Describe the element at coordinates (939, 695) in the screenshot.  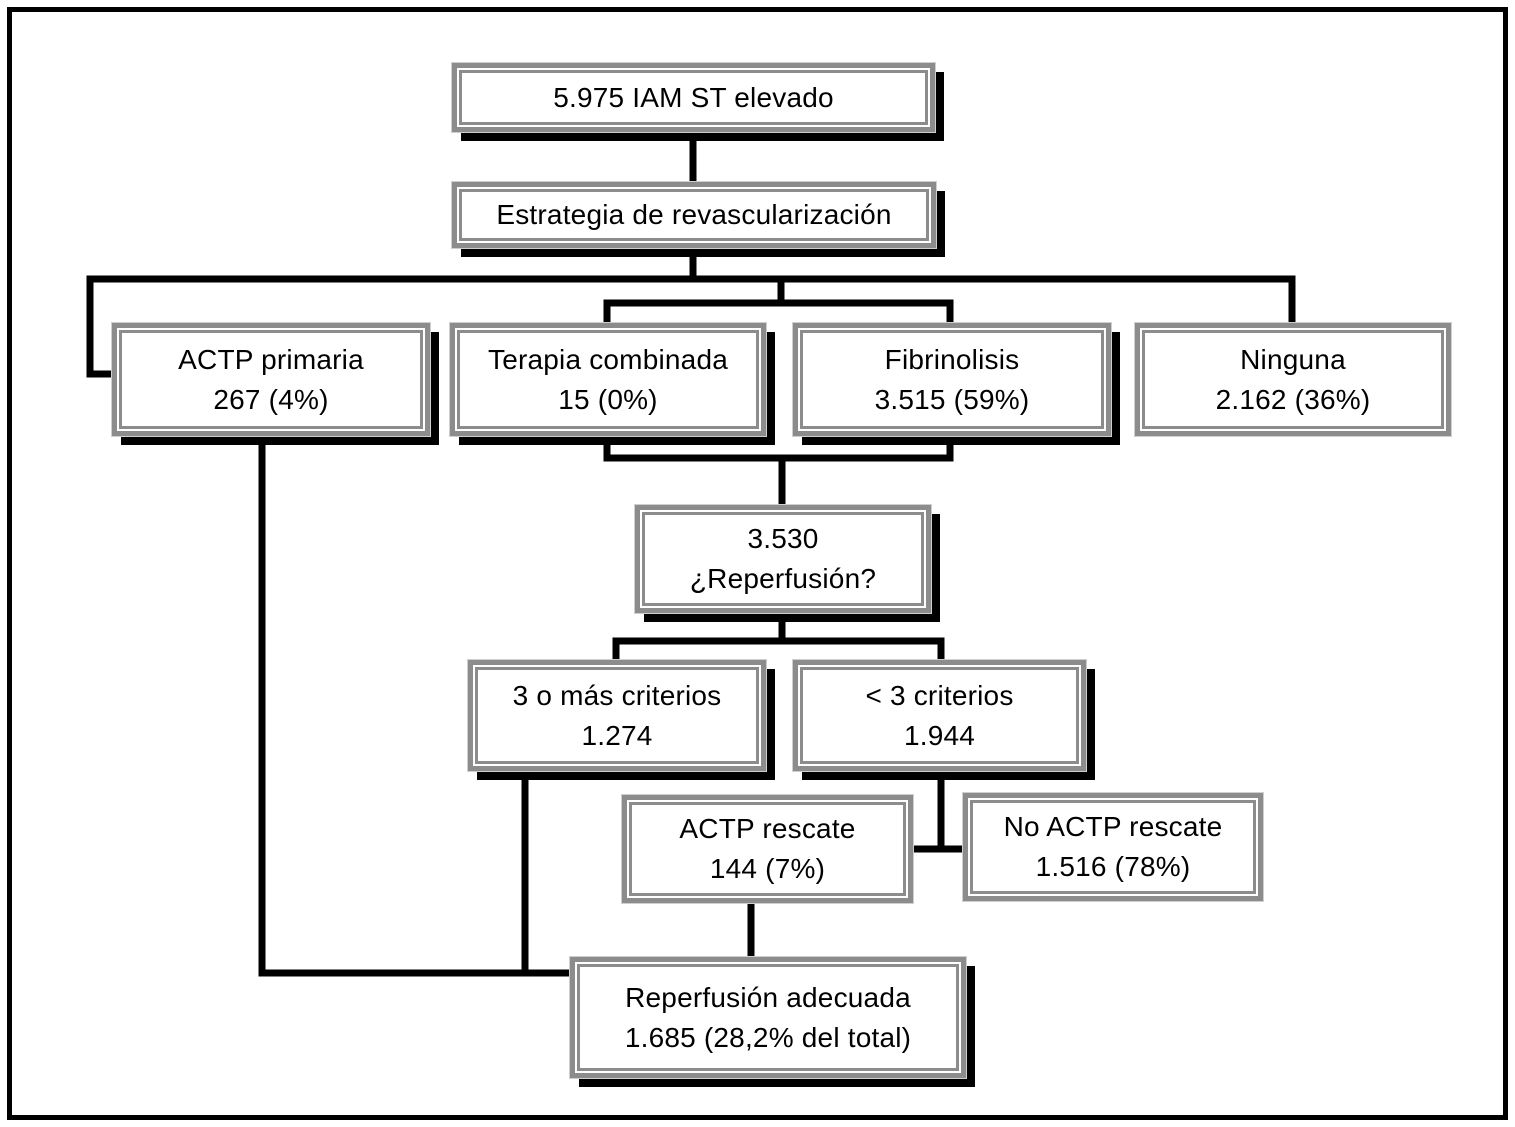
I see `node-label: < 3 criterios` at that location.